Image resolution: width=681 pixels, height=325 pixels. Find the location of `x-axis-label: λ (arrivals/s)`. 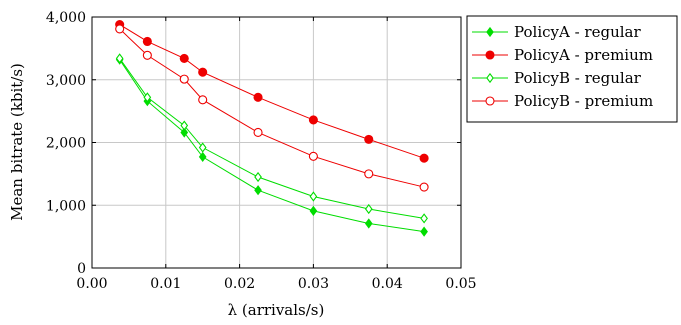

x-axis-label: λ (arrivals/s) is located at coordinates (276, 310).